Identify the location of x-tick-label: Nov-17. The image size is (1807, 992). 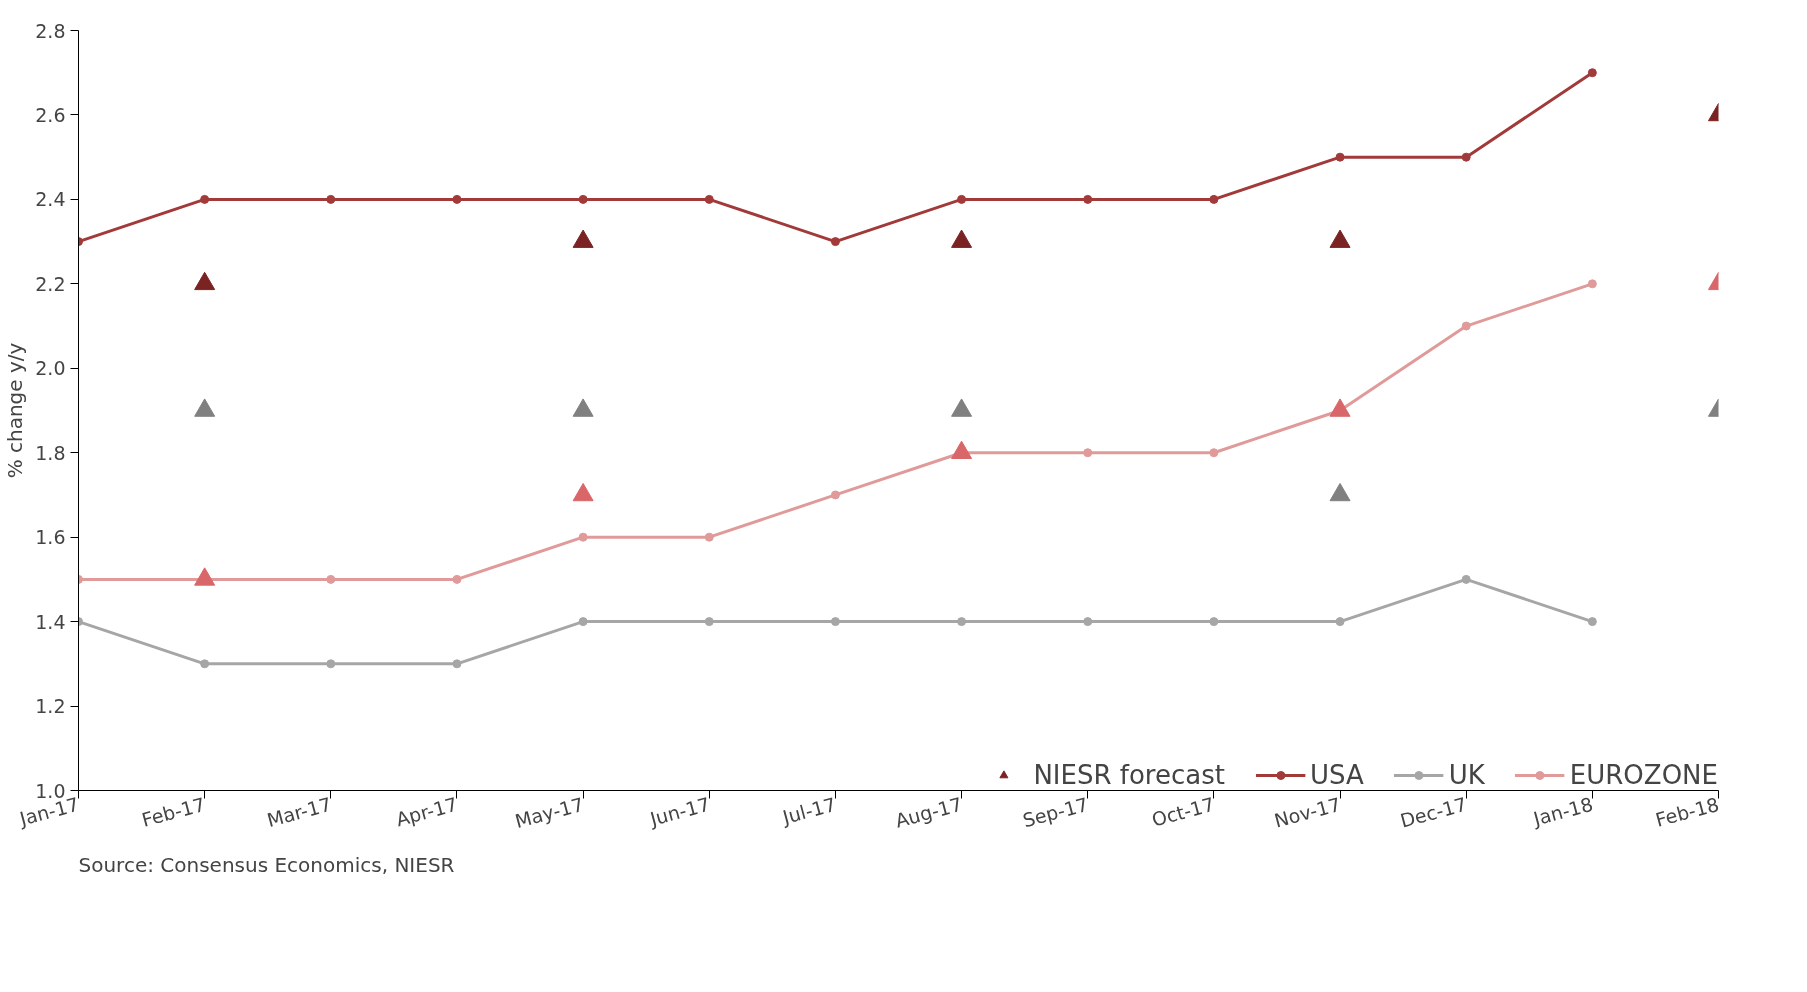
(1307, 812).